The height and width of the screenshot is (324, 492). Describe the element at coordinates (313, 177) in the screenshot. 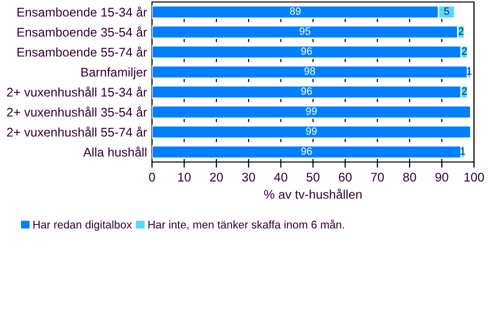

I see `x-tick-label: 50` at that location.